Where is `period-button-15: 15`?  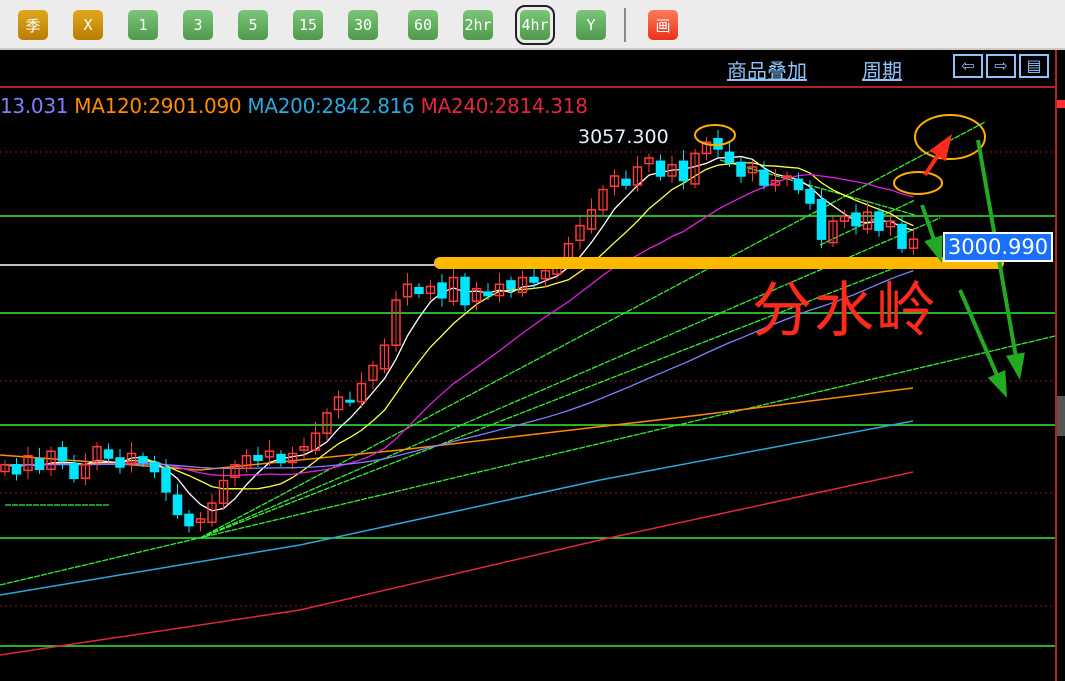 period-button-15: 15 is located at coordinates (308, 25).